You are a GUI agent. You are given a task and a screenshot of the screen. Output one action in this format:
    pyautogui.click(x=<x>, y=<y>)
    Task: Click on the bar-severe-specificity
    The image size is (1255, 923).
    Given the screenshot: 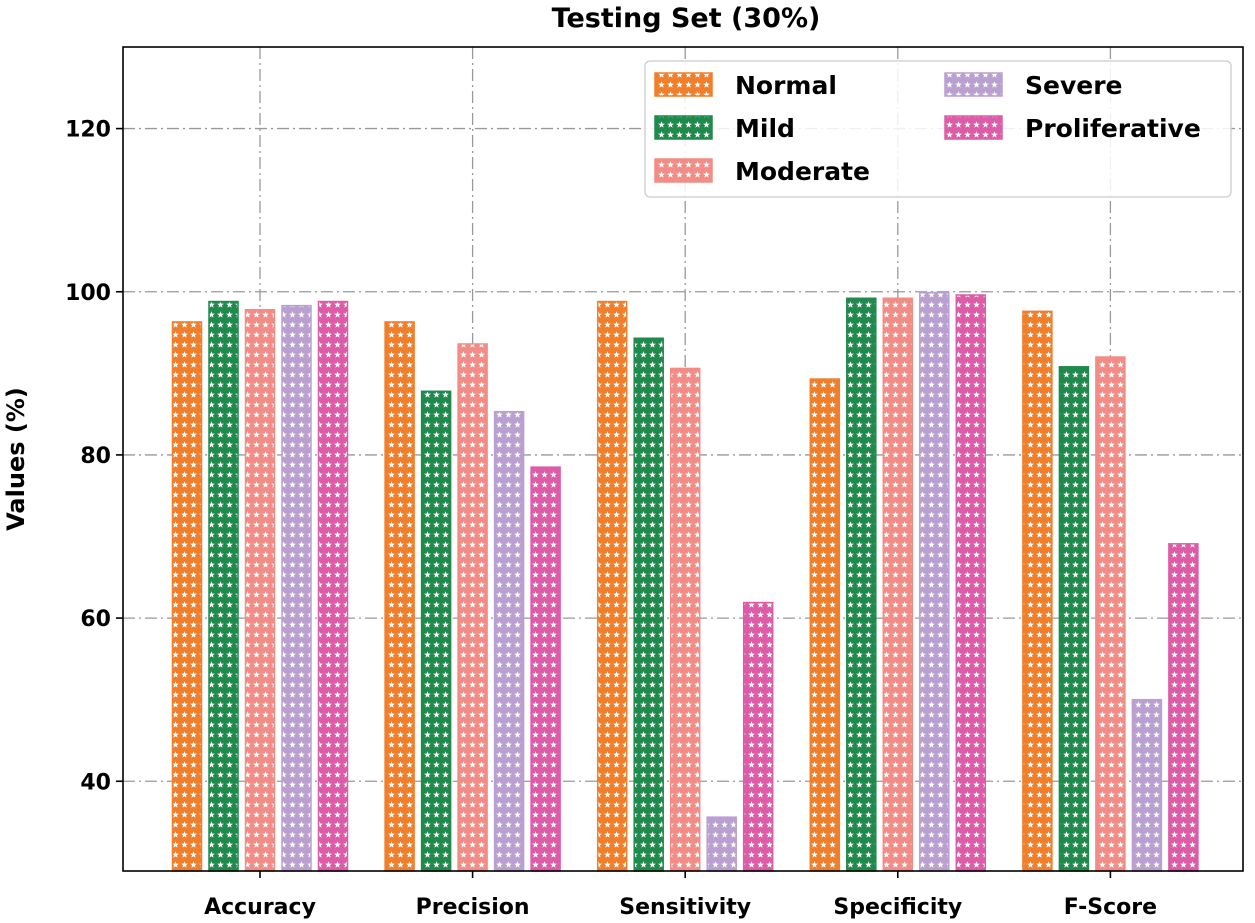 What is the action you would take?
    pyautogui.click(x=934, y=581)
    